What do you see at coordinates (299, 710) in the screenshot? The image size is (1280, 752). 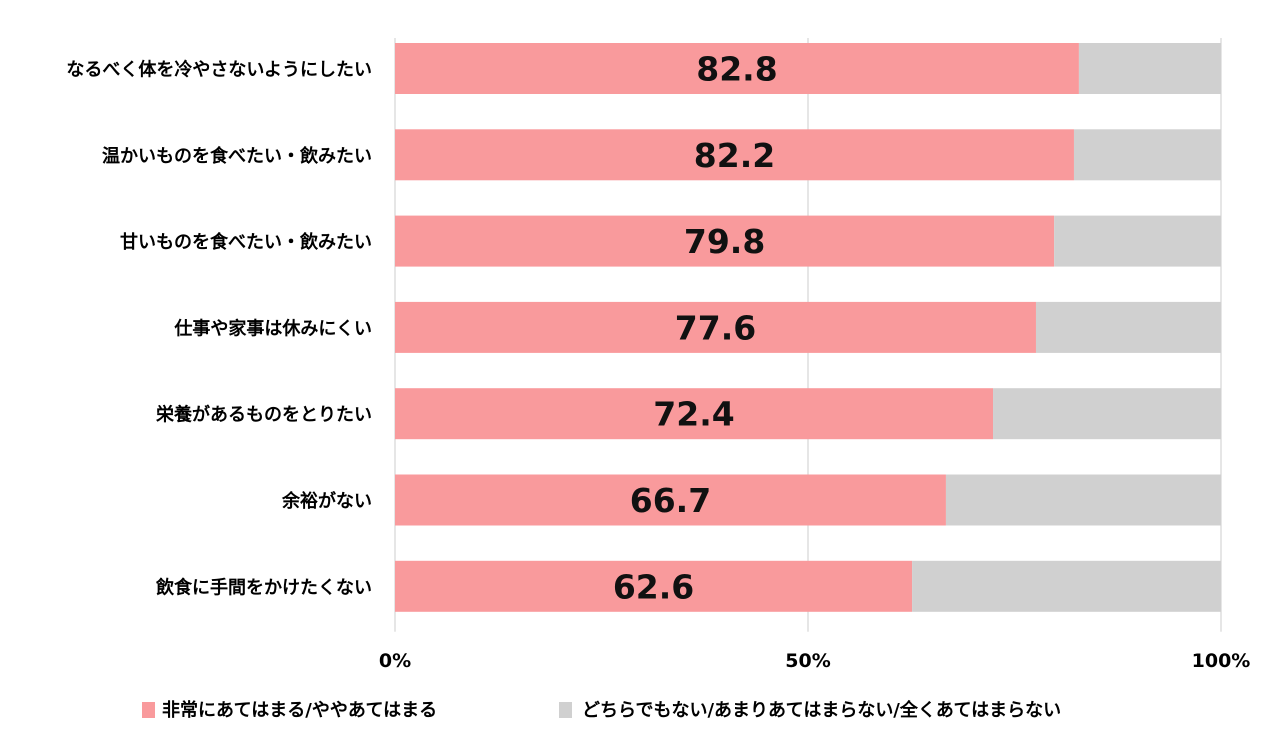 I see `legend-label: 非常にあてはまる/ややあてはまる` at bounding box center [299, 710].